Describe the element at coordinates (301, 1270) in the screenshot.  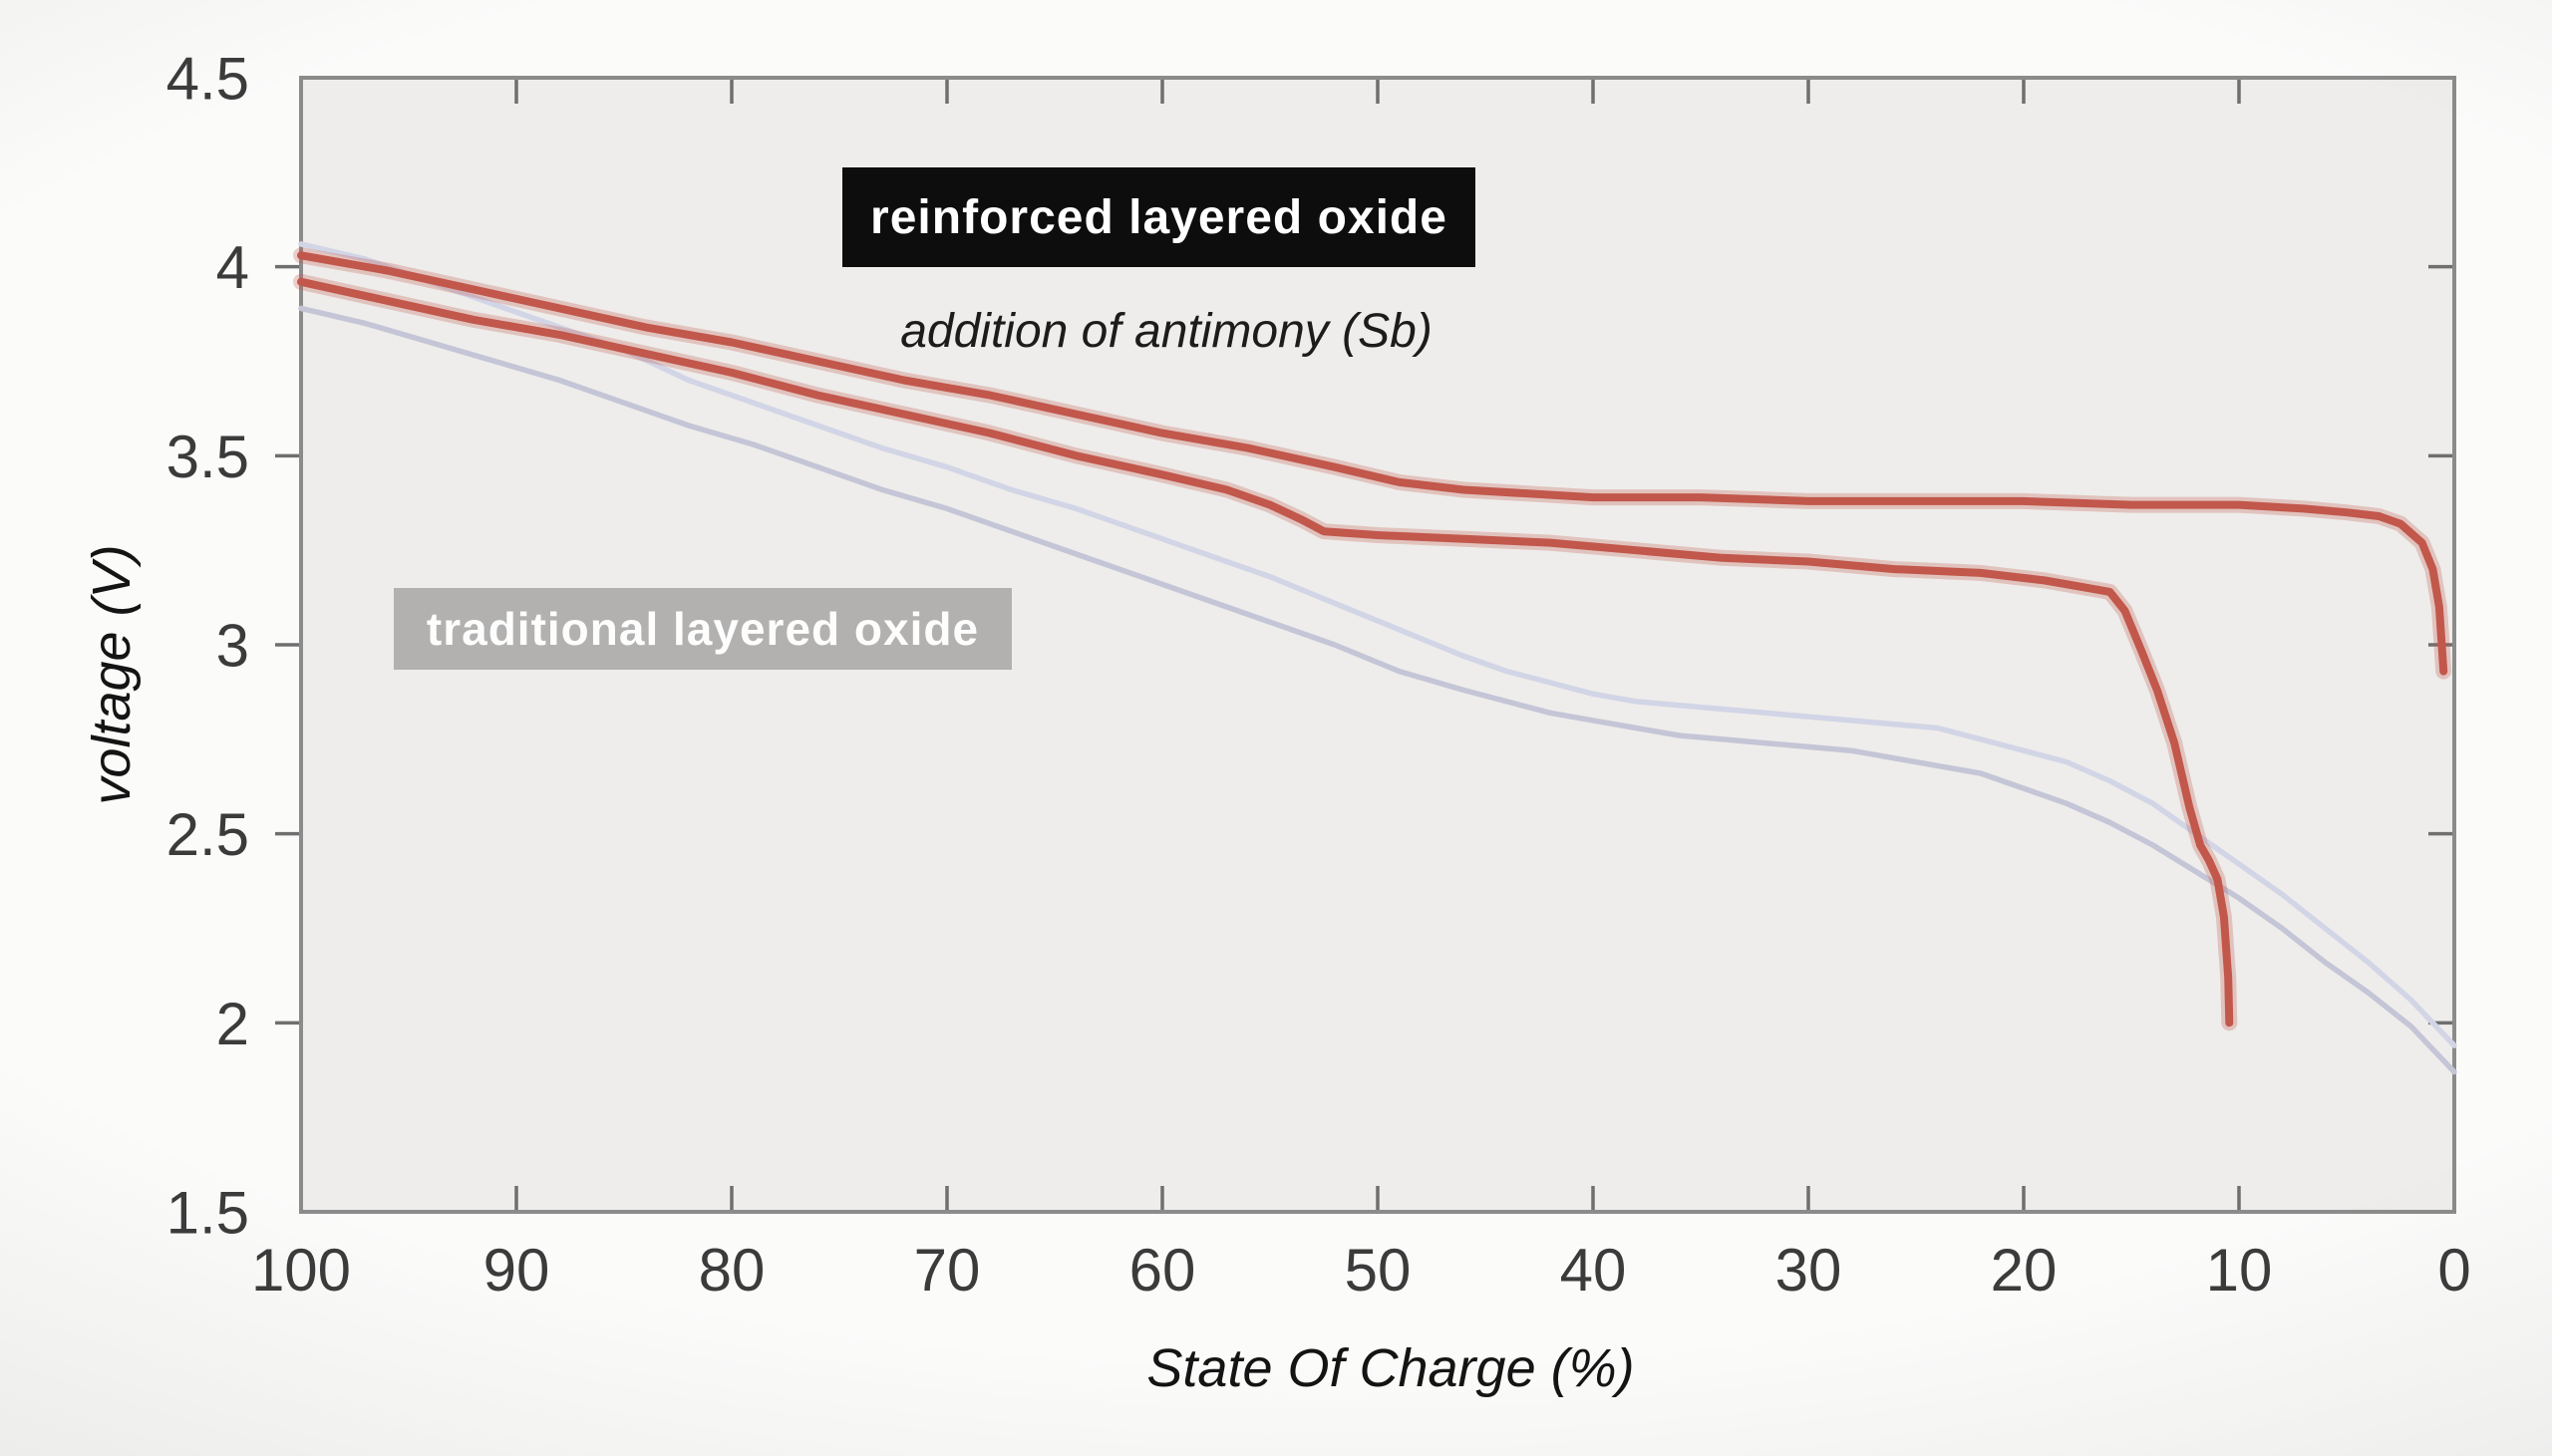
I see `x-tick-label: 100` at that location.